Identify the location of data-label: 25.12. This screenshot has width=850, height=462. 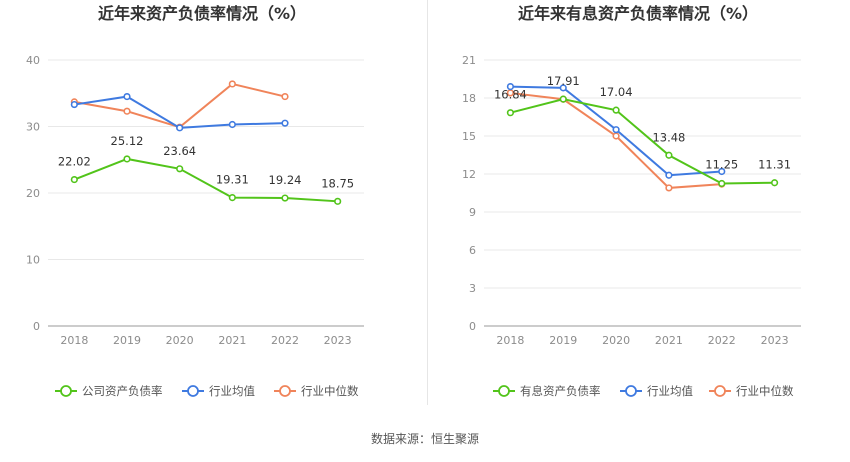
(127, 141).